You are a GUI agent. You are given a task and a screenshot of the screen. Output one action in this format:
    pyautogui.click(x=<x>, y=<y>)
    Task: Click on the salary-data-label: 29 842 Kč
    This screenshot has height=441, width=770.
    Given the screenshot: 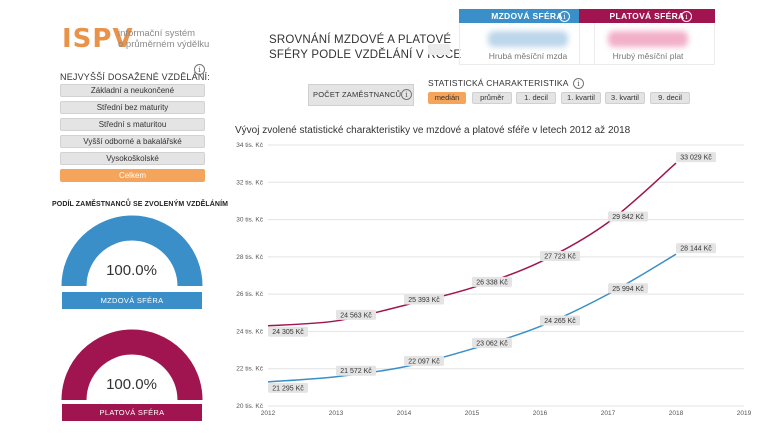 What is the action you would take?
    pyautogui.click(x=628, y=217)
    